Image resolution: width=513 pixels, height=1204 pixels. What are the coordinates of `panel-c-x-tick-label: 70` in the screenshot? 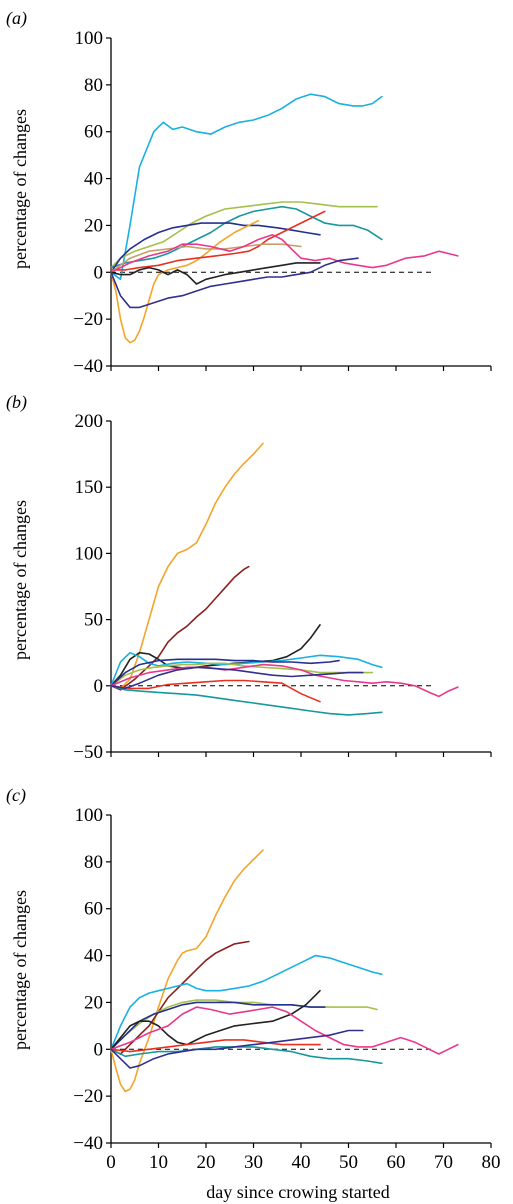 It's located at (443, 1162).